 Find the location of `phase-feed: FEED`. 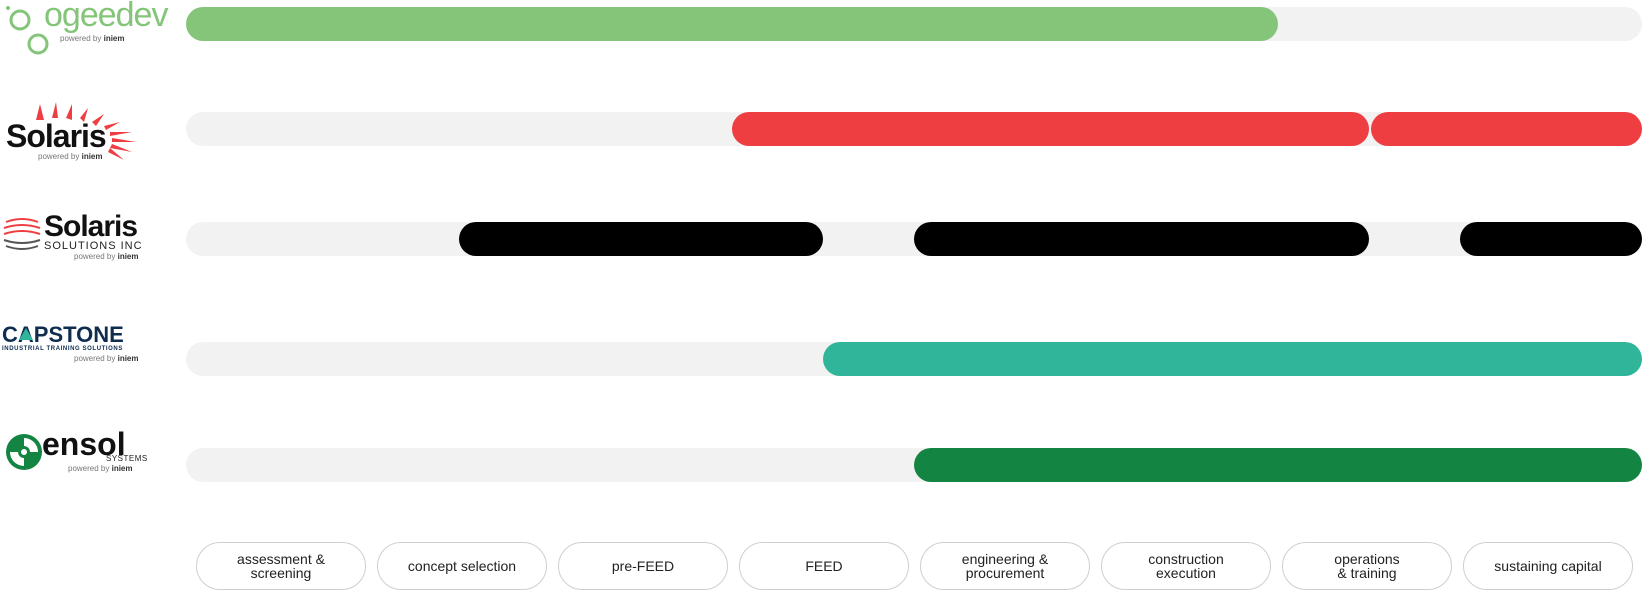

phase-feed: FEED is located at coordinates (824, 566).